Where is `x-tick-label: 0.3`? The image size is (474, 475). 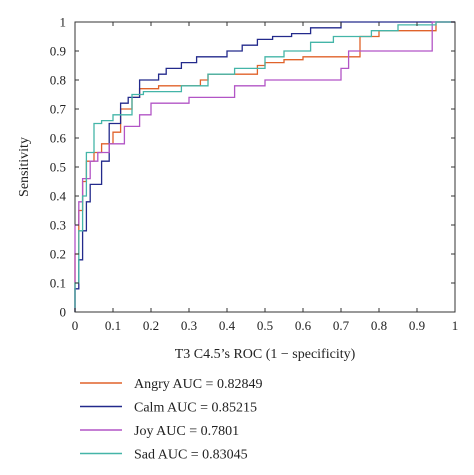
x-tick-label: 0.3 is located at coordinates (189, 325).